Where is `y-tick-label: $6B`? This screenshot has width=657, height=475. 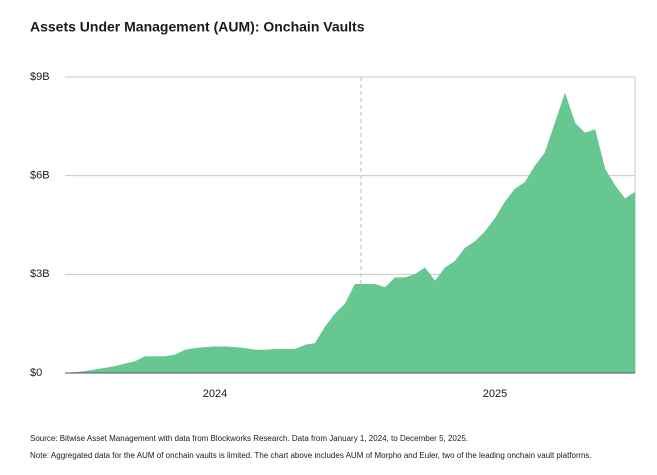 y-tick-label: $6B is located at coordinates (40, 176).